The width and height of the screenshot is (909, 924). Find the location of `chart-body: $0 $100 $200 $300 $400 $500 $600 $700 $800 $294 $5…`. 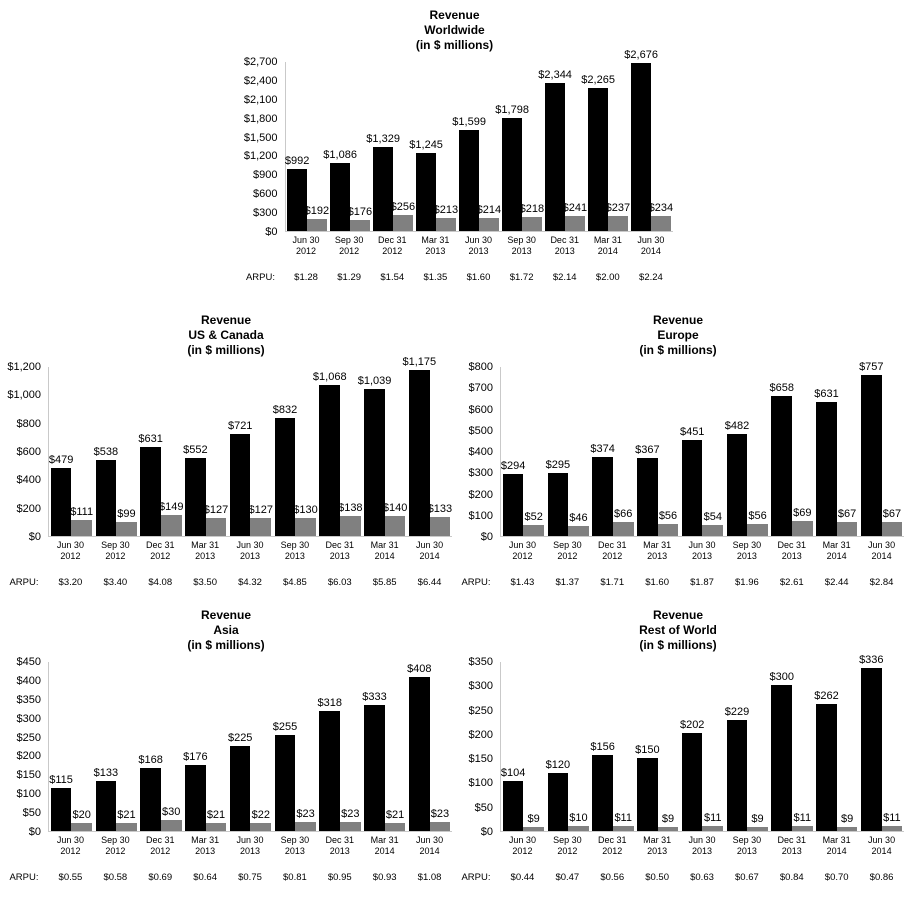

chart-body: $0 $100 $200 $300 $400 $500 $600 $700 $800 $294 $5… is located at coordinates (678, 452).